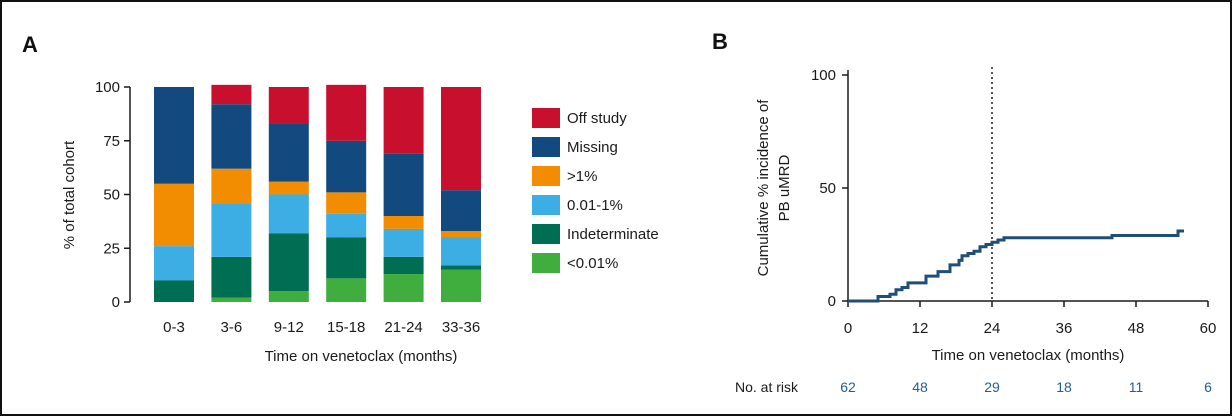 The height and width of the screenshot is (416, 1232). Describe the element at coordinates (174, 327) in the screenshot. I see `x-tick-label: 0-3` at that location.